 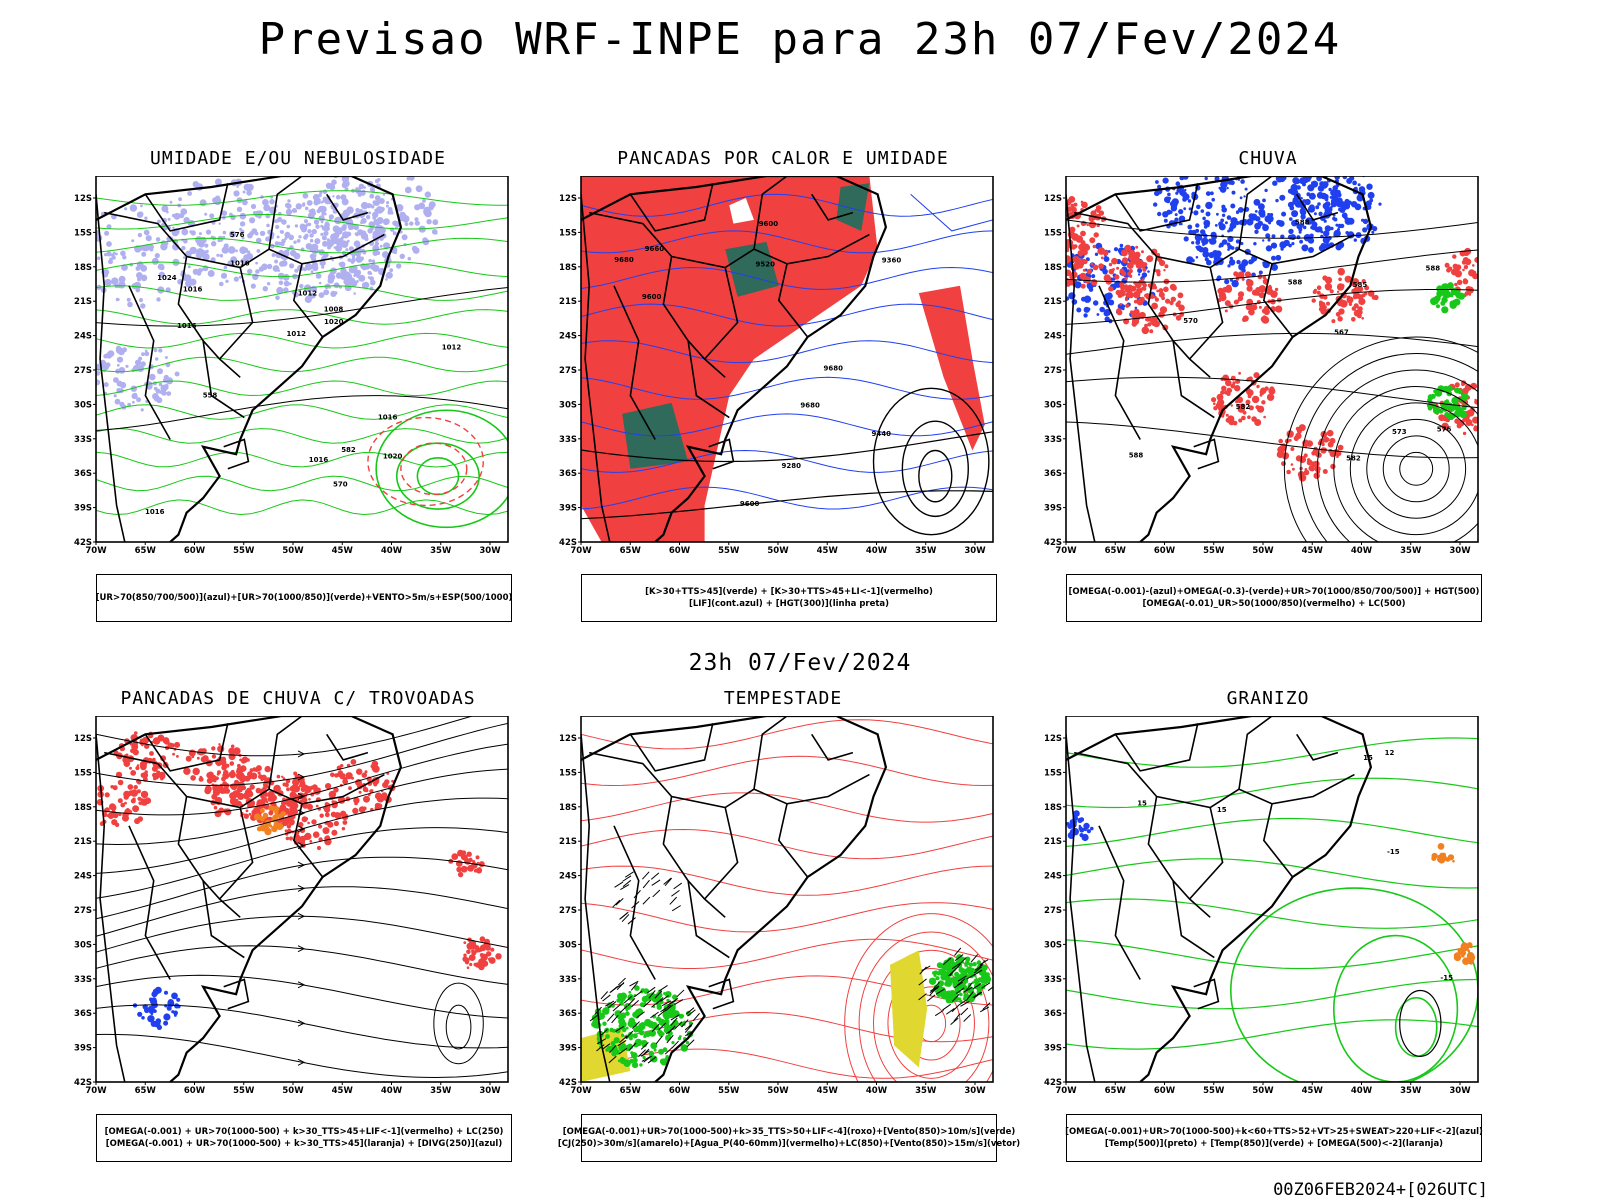 I want to click on run-info: 00Z06FEB2024+[026UTC], so click(x=1380, y=1190).